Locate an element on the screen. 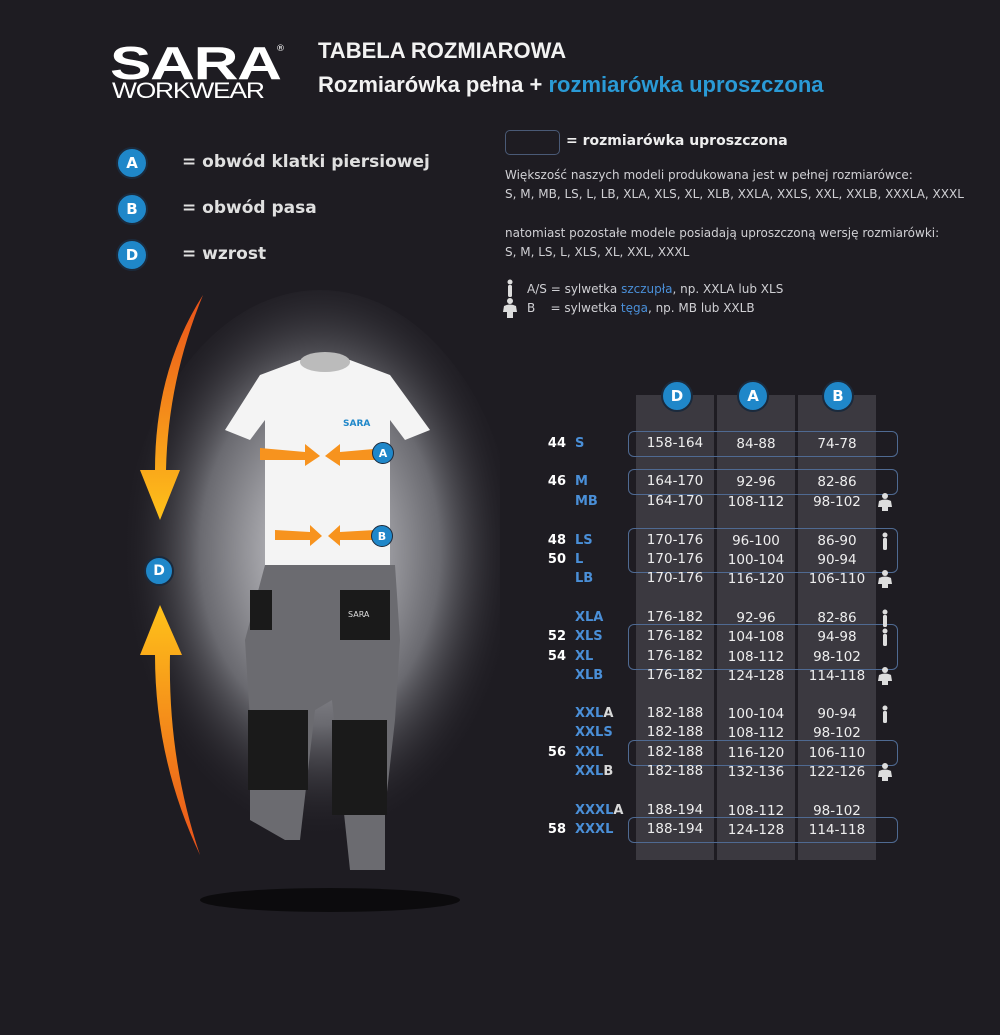 The width and height of the screenshot is (1000, 1035). height-cell: 158-164 is located at coordinates (675, 443).